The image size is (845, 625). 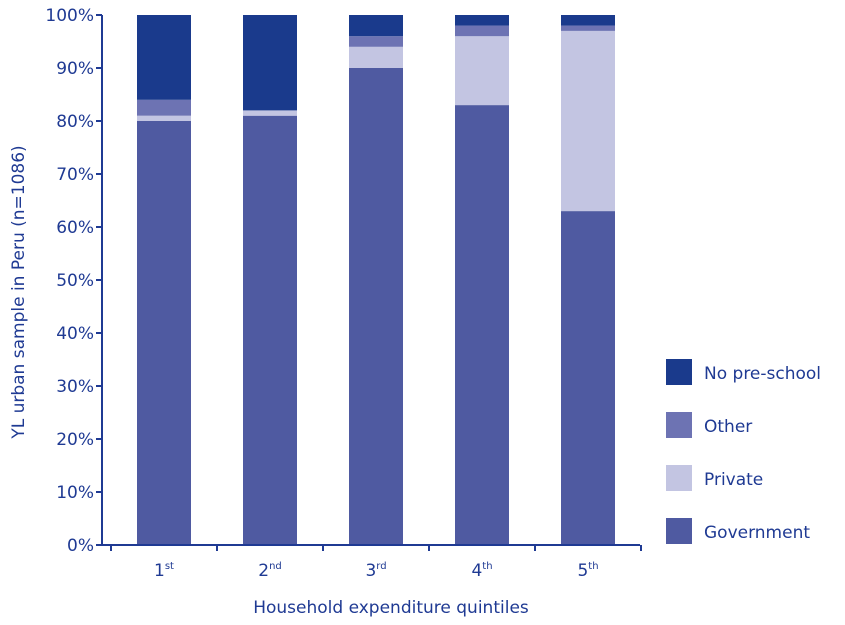 I want to click on y-tick-label: 20%, so click(x=75, y=440).